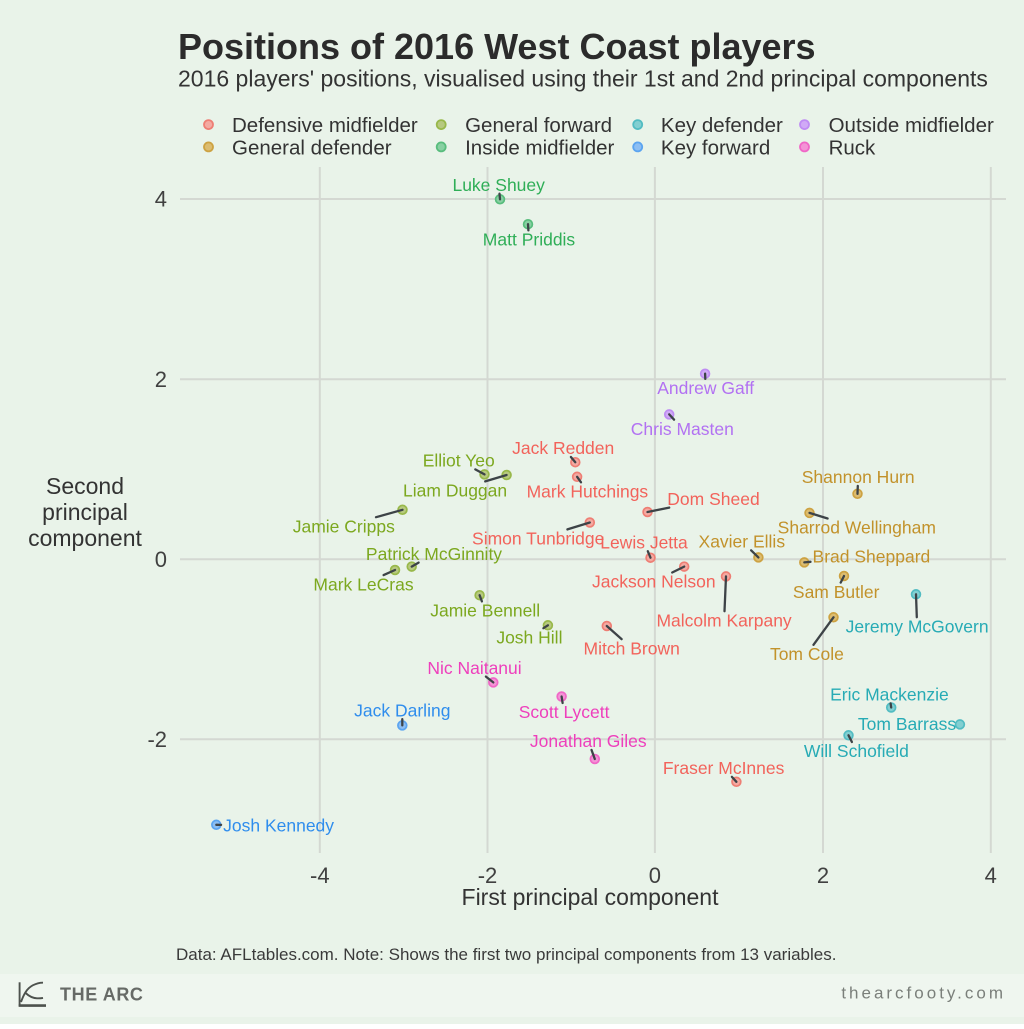 Image resolution: width=1024 pixels, height=1029 pixels. What do you see at coordinates (722, 125) in the screenshot?
I see `svg-text: Key defender` at bounding box center [722, 125].